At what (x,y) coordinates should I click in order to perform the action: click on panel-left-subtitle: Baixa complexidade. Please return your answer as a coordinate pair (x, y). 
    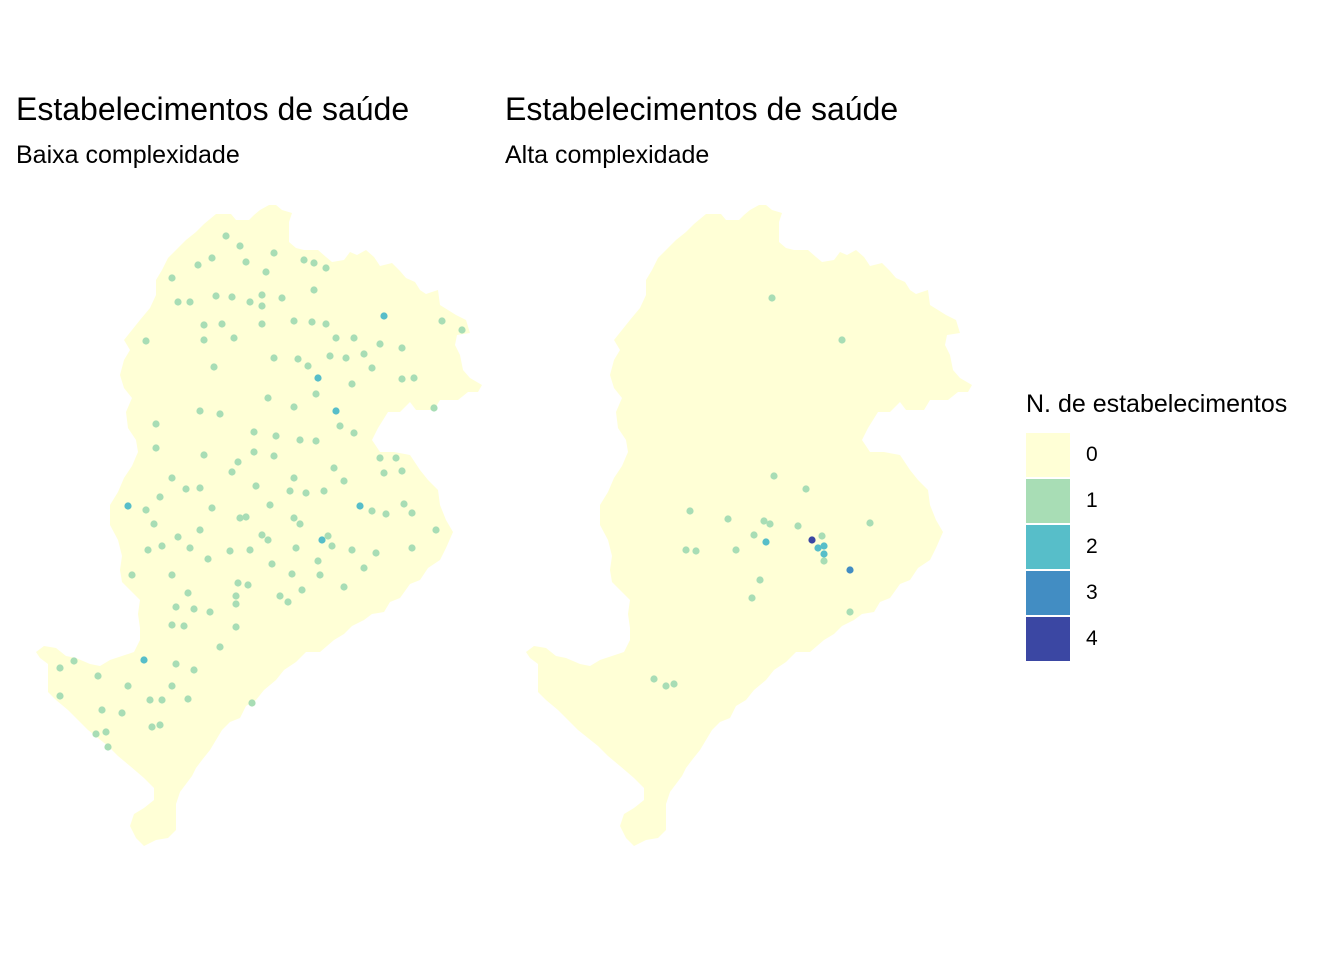
    Looking at the image, I should click on (128, 155).